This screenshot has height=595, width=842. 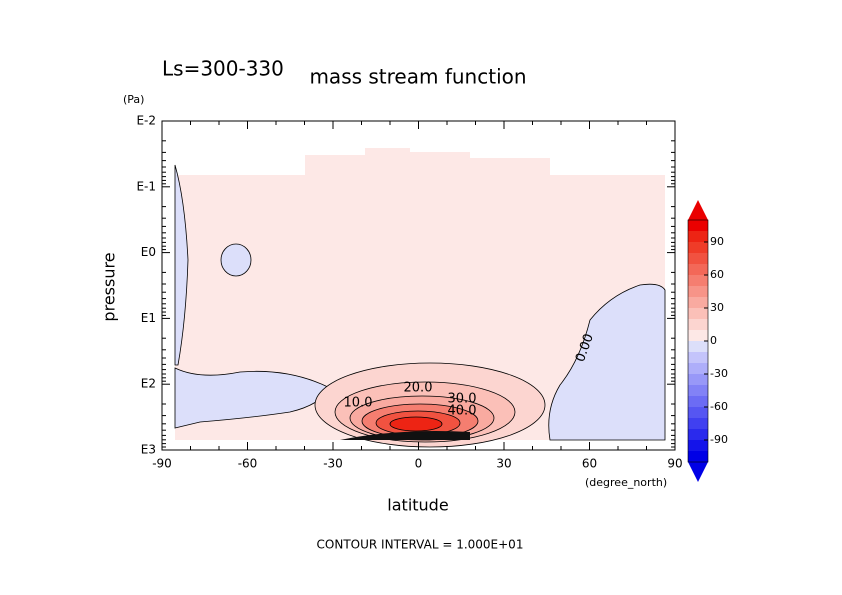 What do you see at coordinates (248, 464) in the screenshot?
I see `x-tick-label: -60` at bounding box center [248, 464].